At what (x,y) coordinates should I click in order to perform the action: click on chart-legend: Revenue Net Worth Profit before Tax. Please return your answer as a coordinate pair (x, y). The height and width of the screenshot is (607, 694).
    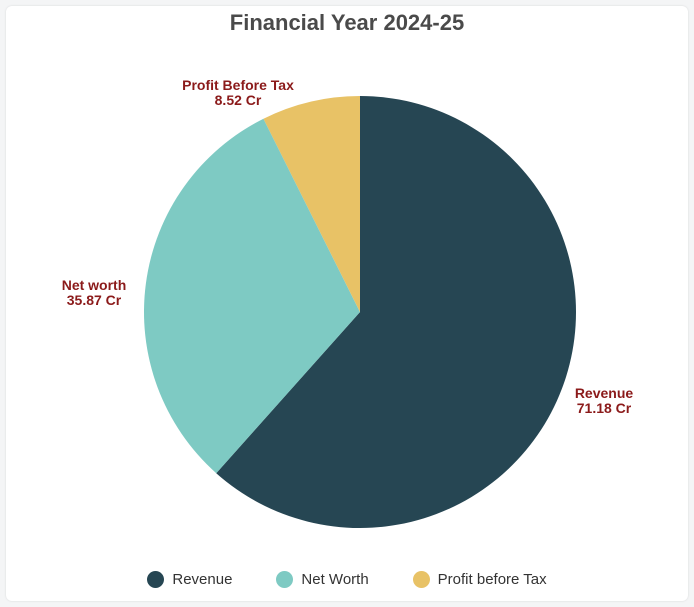
    Looking at the image, I should click on (347, 579).